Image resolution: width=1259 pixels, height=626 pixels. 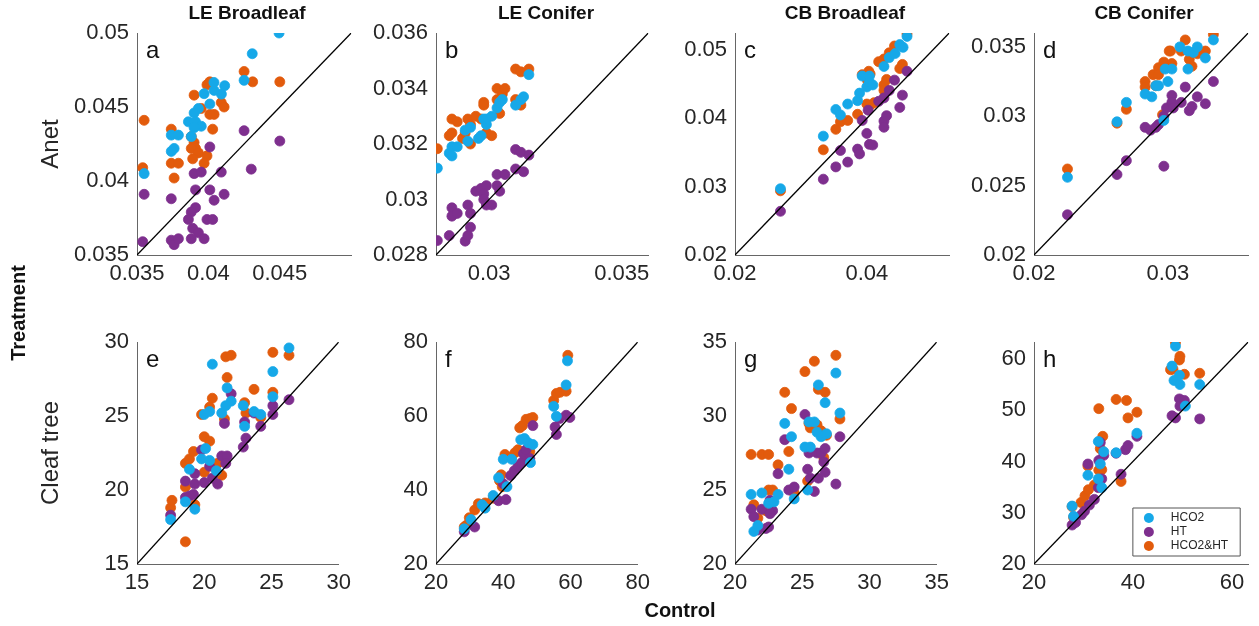 I want to click on annotation: e, so click(x=153, y=358).